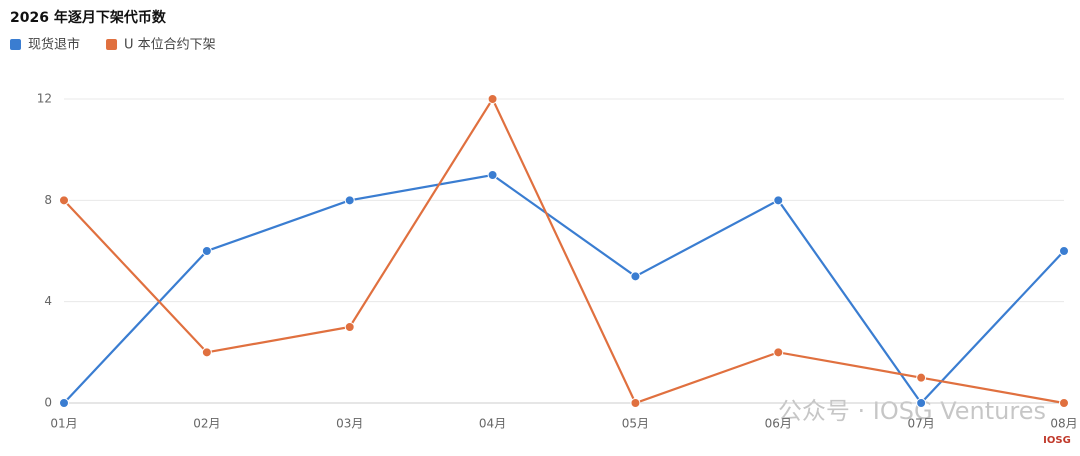  What do you see at coordinates (492, 424) in the screenshot?
I see `x-tick-label: 04月` at bounding box center [492, 424].